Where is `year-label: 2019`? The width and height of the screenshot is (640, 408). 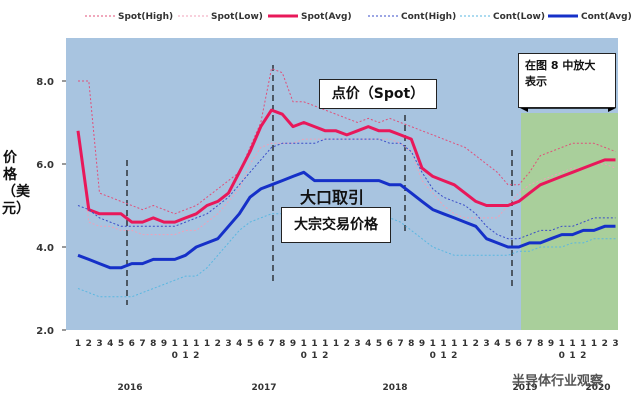
year-label: 2019 is located at coordinates (524, 388).